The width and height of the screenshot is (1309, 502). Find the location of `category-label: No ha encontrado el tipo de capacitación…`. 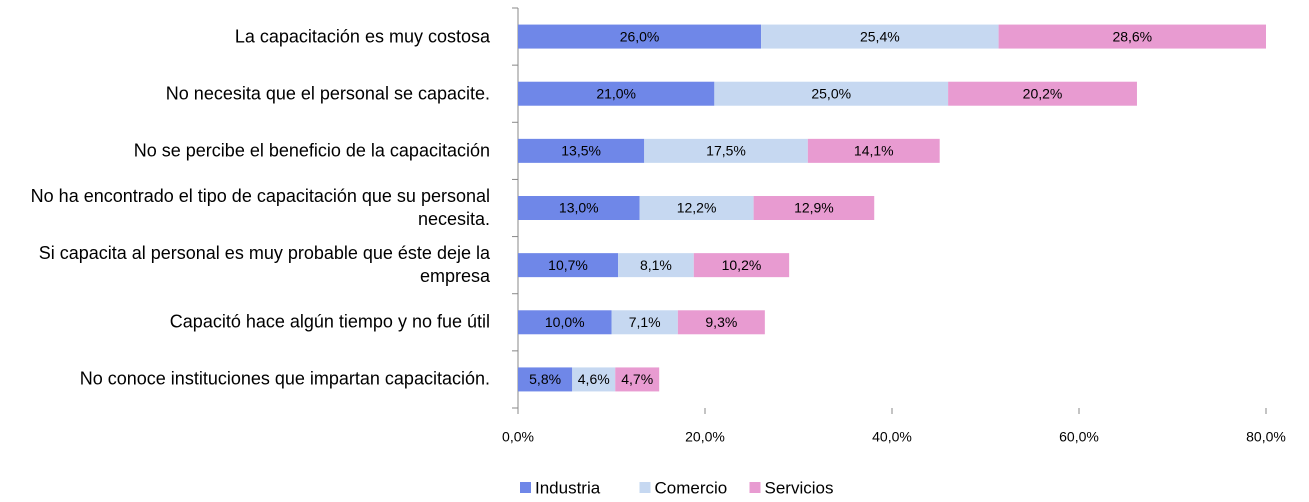

category-label: No ha encontrado el tipo de capacitación… is located at coordinates (260, 207).